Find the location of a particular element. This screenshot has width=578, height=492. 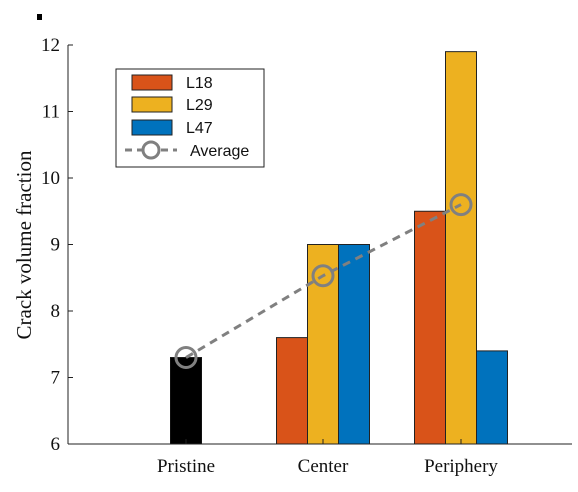

legend-swatch-l18 is located at coordinates (152, 82).